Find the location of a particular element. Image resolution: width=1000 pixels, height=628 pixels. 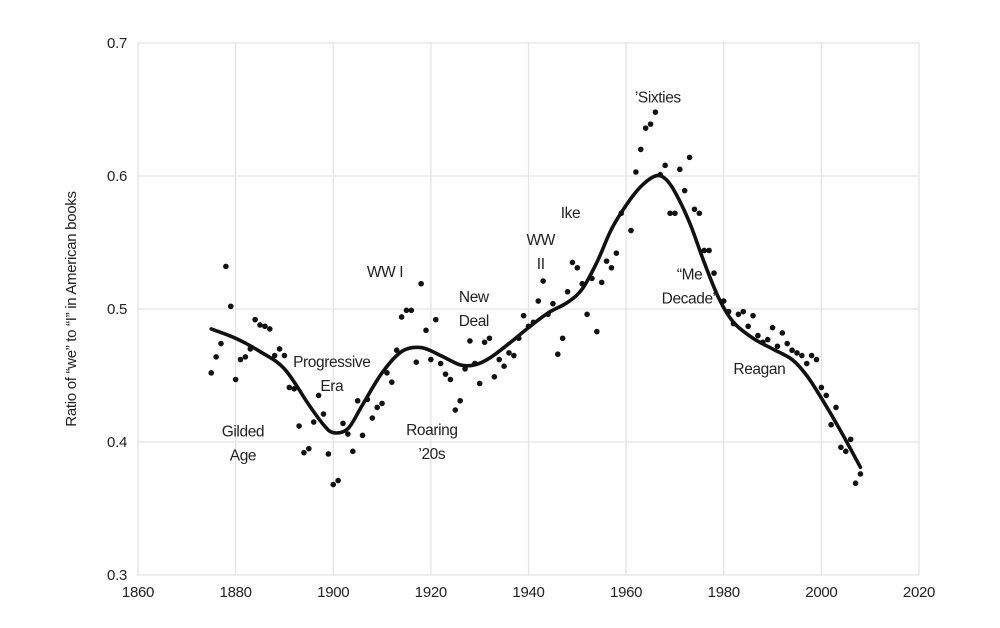

x-tick-label: 1920 is located at coordinates (431, 592).